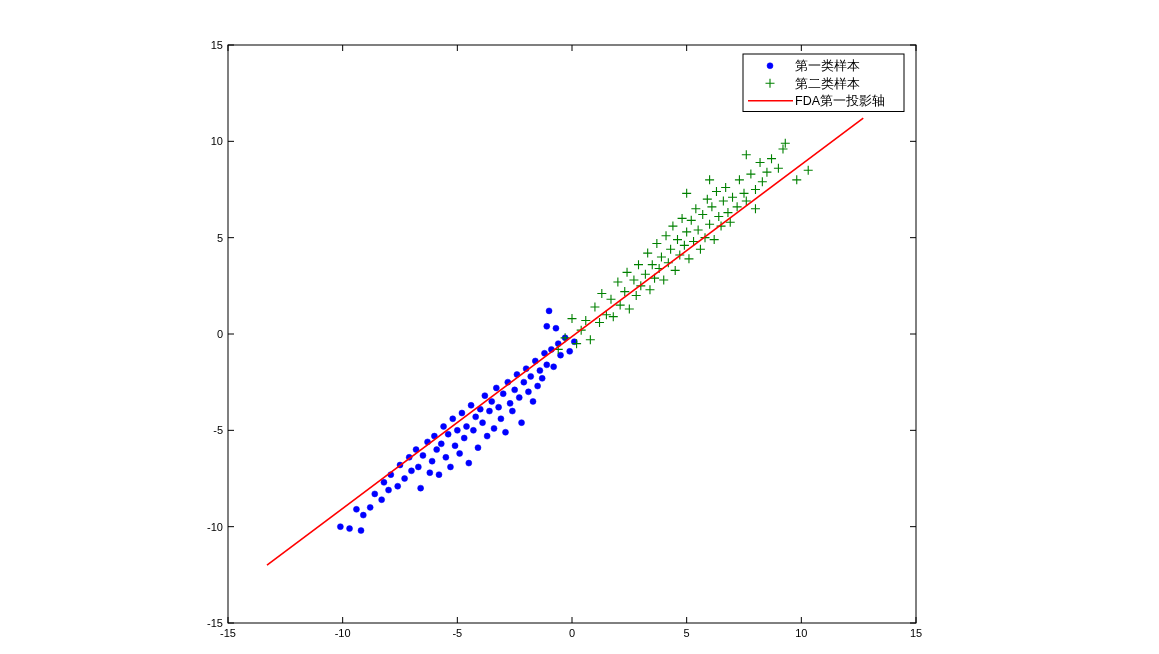  What do you see at coordinates (686, 633) in the screenshot?
I see `x-tick-label: 5` at bounding box center [686, 633].